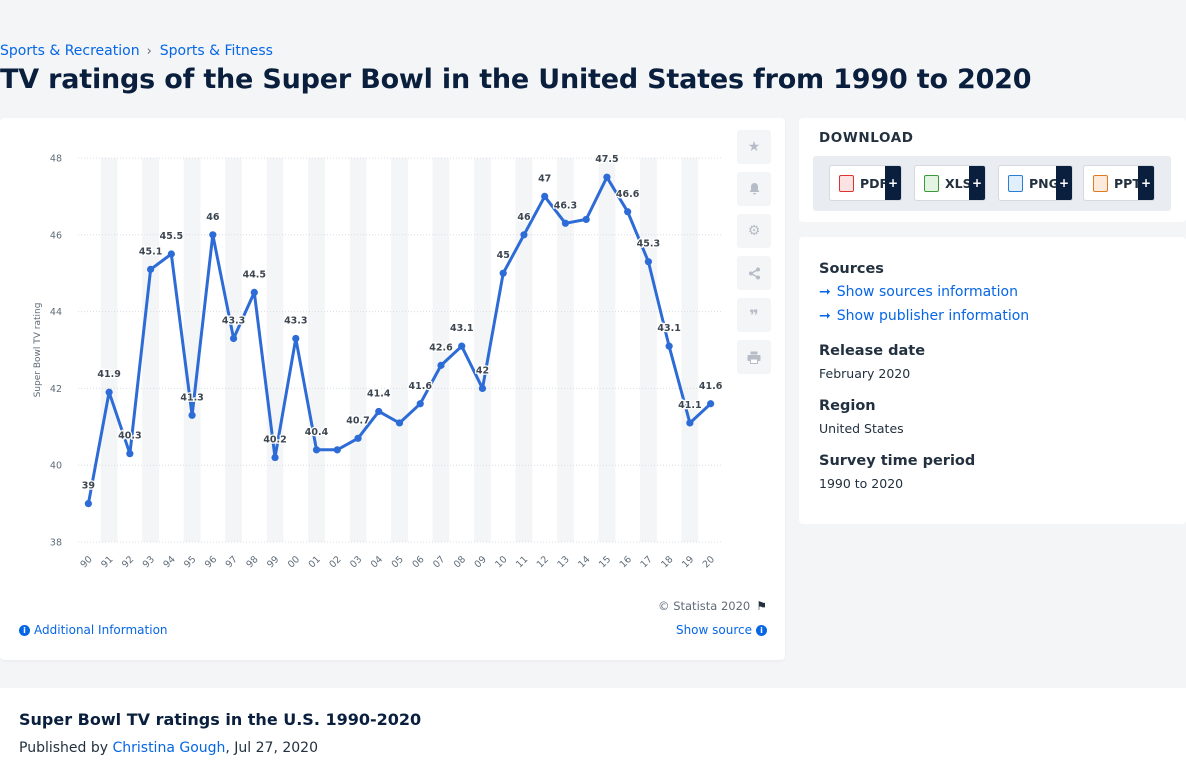  I want to click on x-tick-label: 12, so click(543, 562).